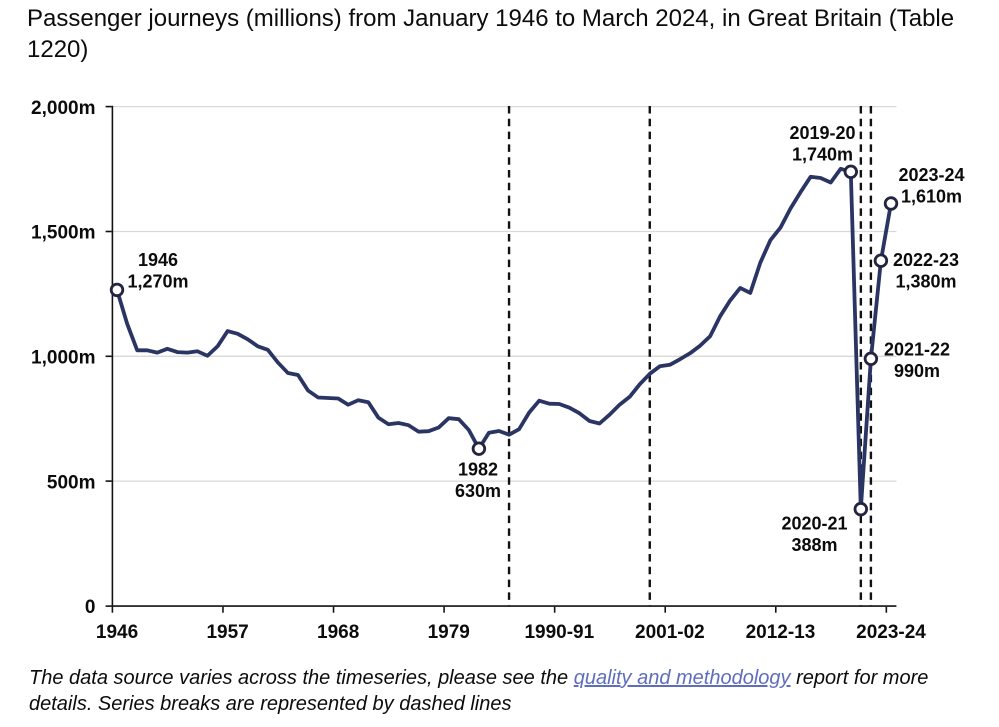  What do you see at coordinates (917, 371) in the screenshot?
I see `svg-text: 990m` at bounding box center [917, 371].